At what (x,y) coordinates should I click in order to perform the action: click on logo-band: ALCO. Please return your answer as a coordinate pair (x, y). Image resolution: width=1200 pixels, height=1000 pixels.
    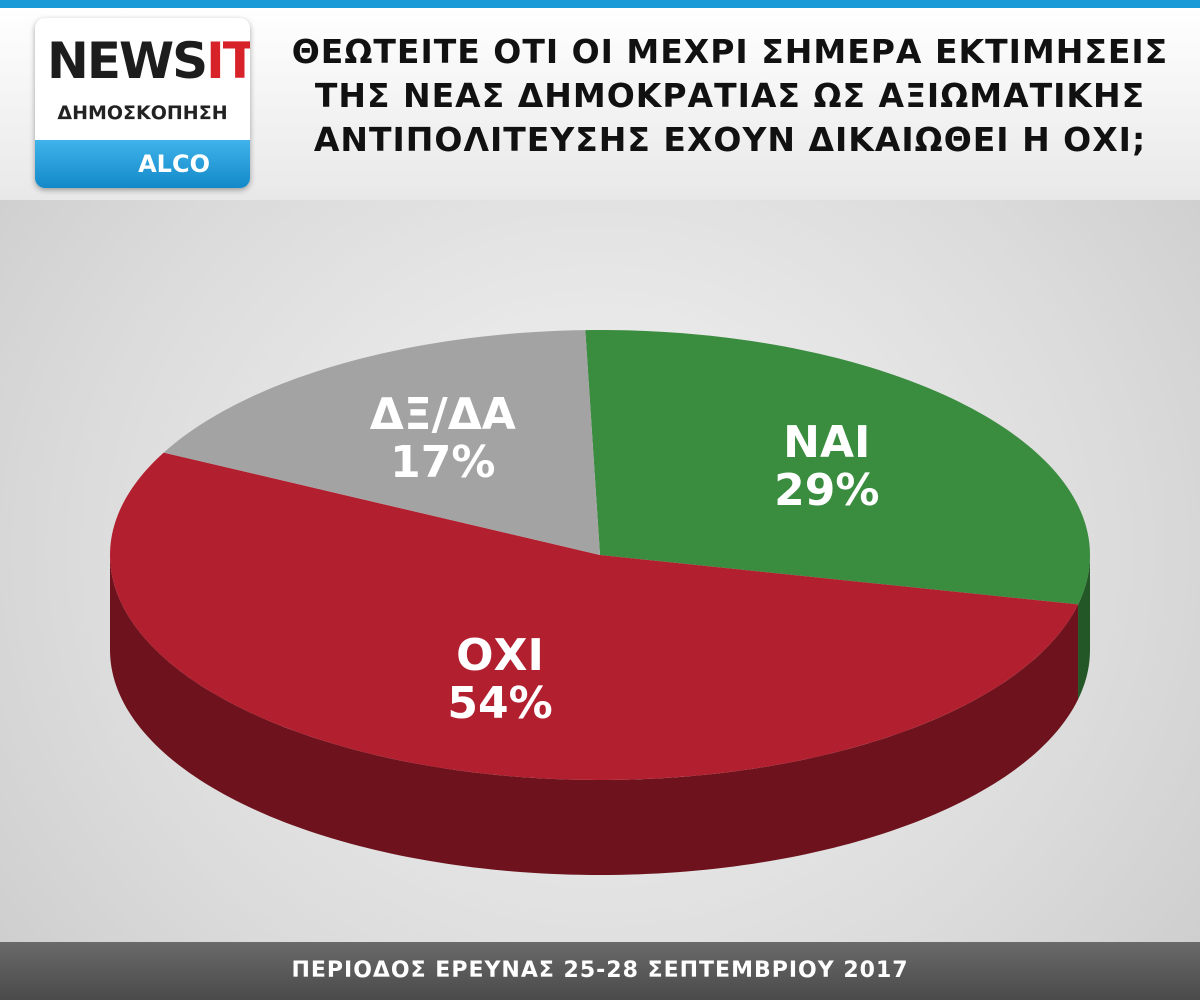
    Looking at the image, I should click on (142, 164).